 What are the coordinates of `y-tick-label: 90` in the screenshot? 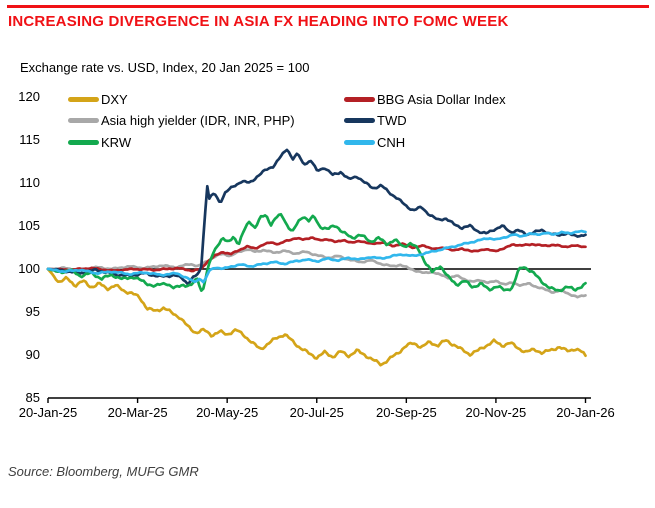 It's located at (32, 354).